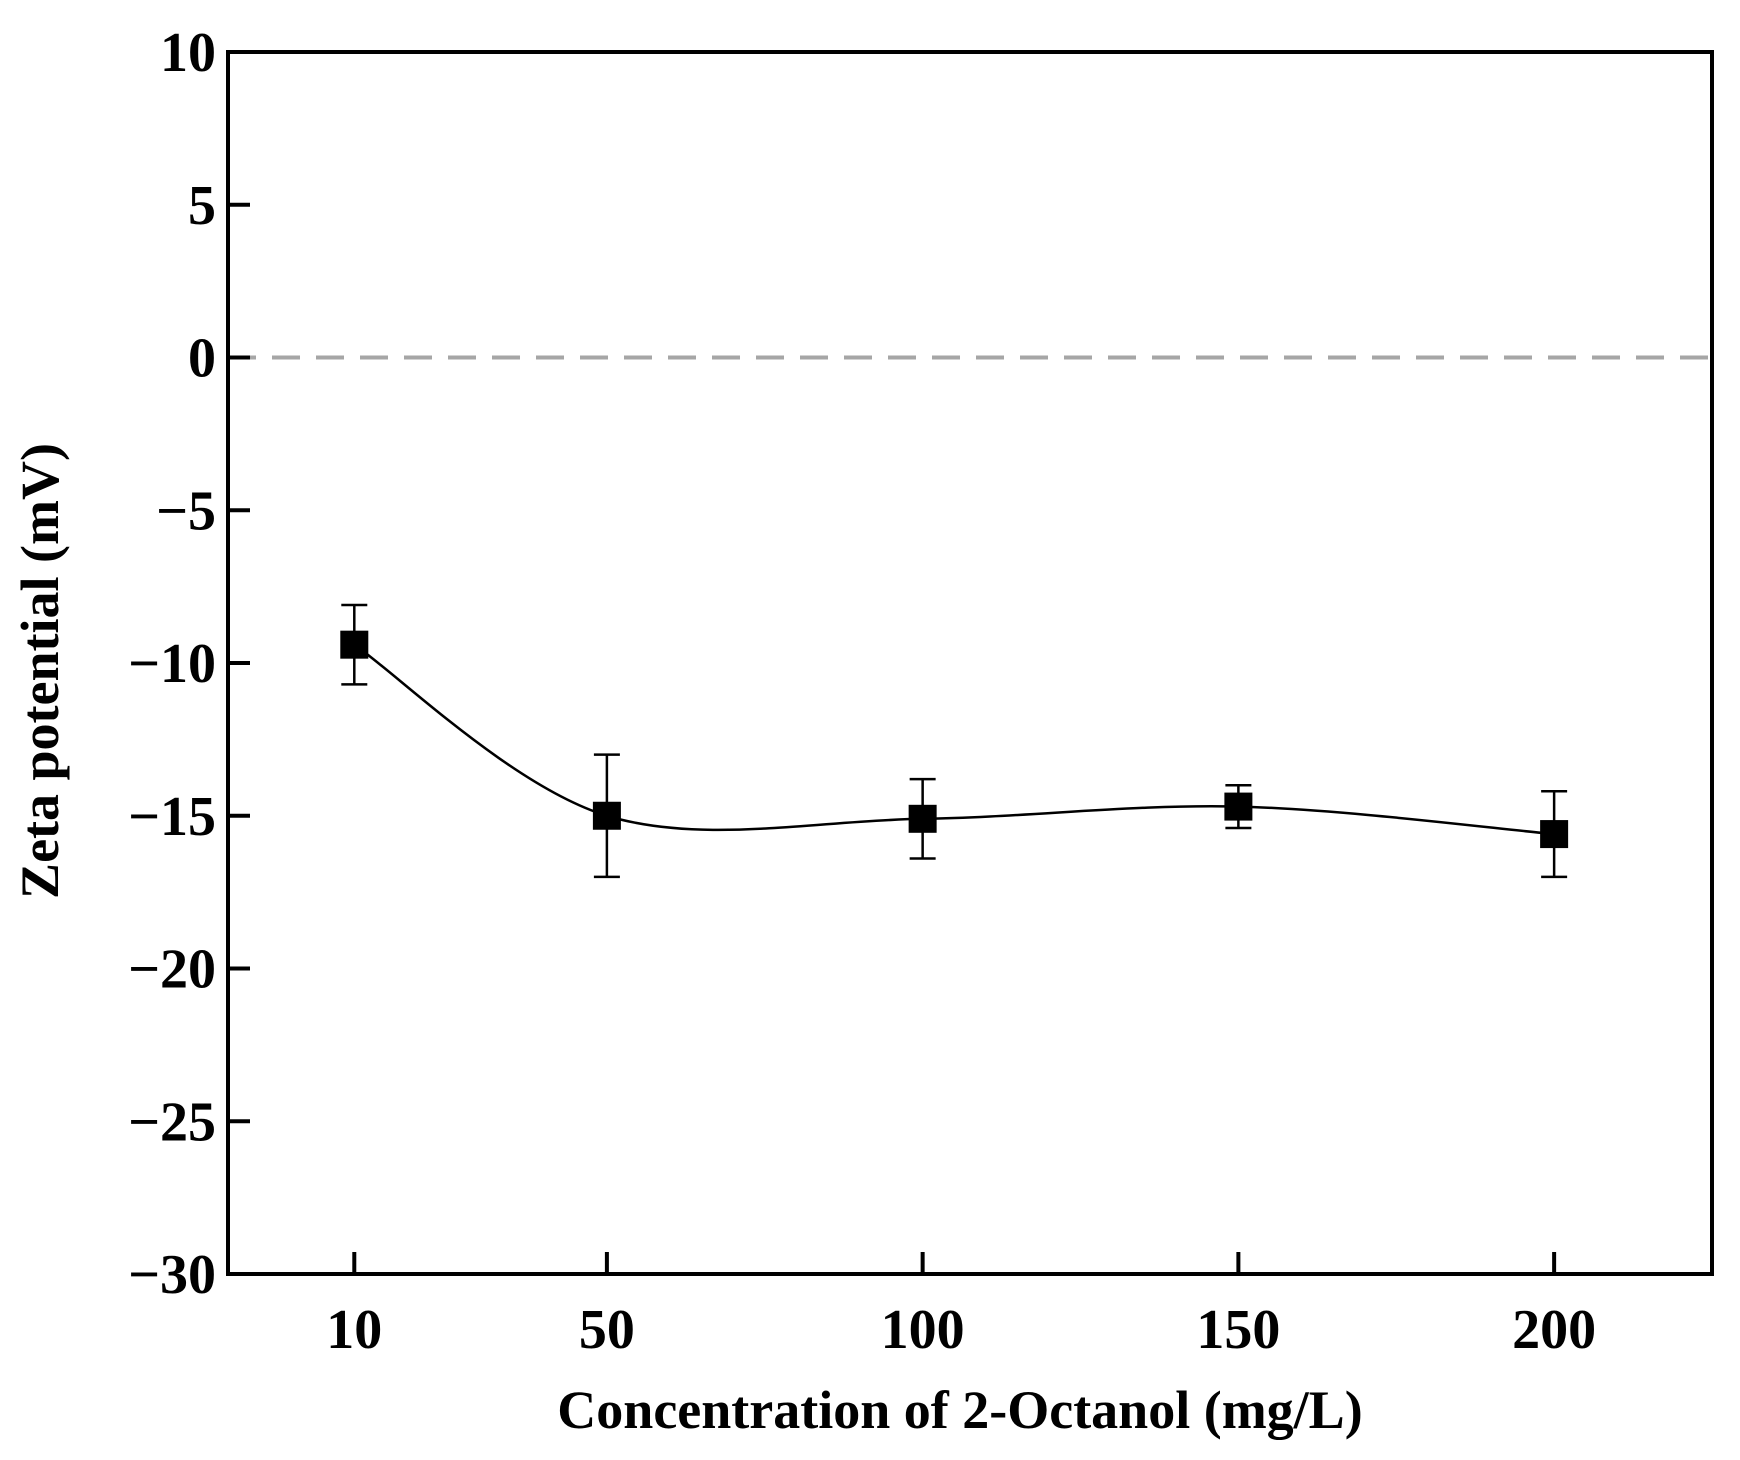  I want to click on y-tick-label: −25, so click(172, 1122).